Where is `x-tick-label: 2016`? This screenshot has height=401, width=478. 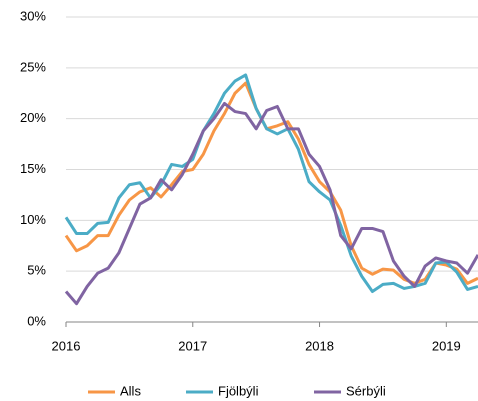 x-tick-label: 2016 is located at coordinates (66, 345).